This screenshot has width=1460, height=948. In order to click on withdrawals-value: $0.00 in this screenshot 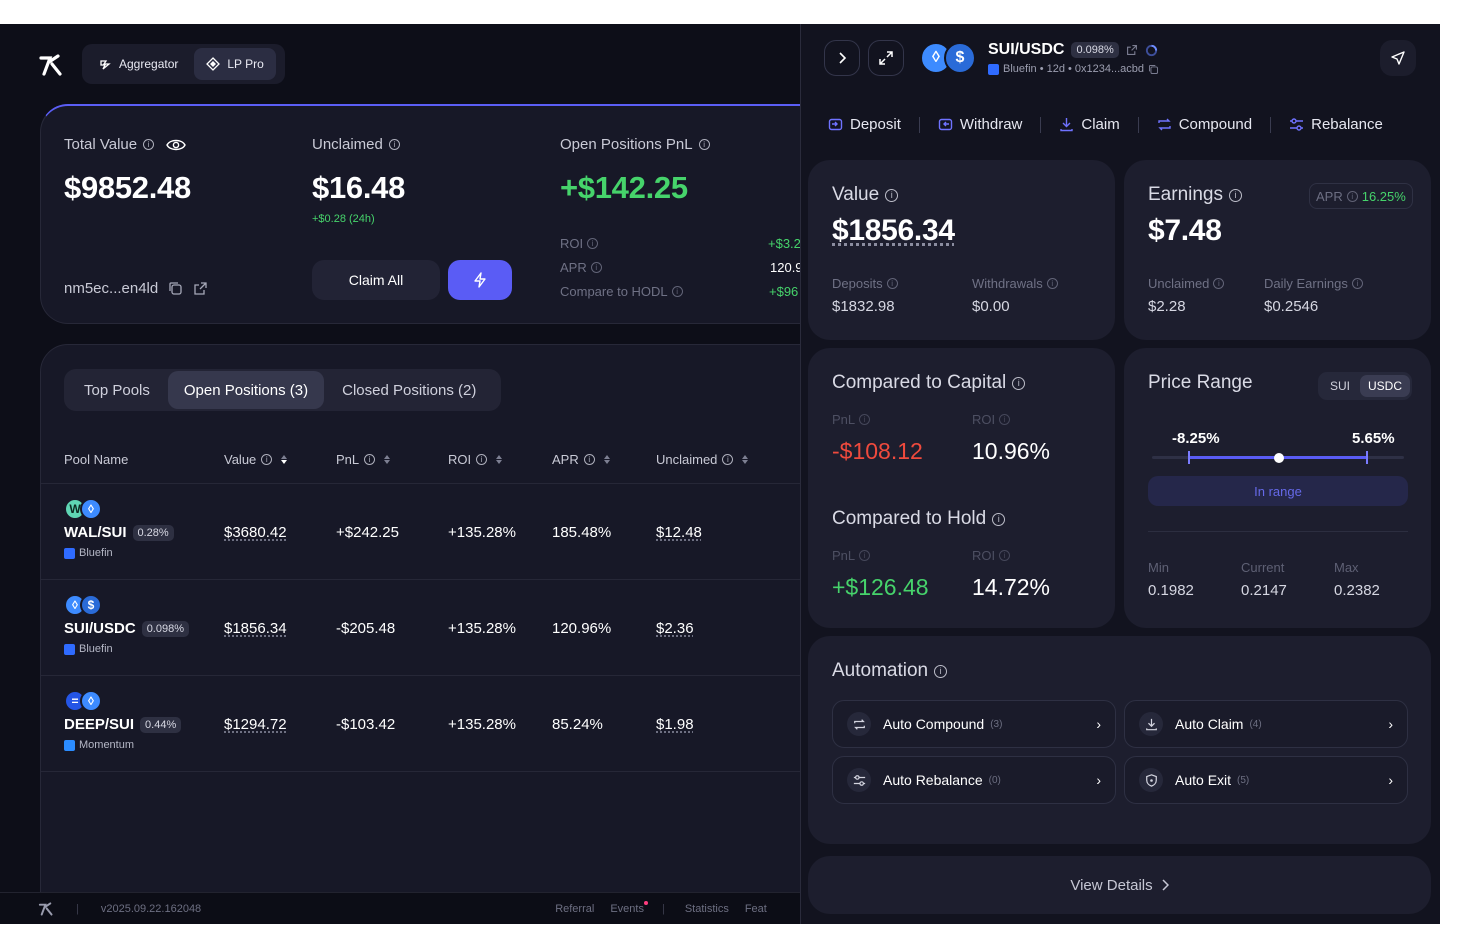, I will do `click(991, 306)`.